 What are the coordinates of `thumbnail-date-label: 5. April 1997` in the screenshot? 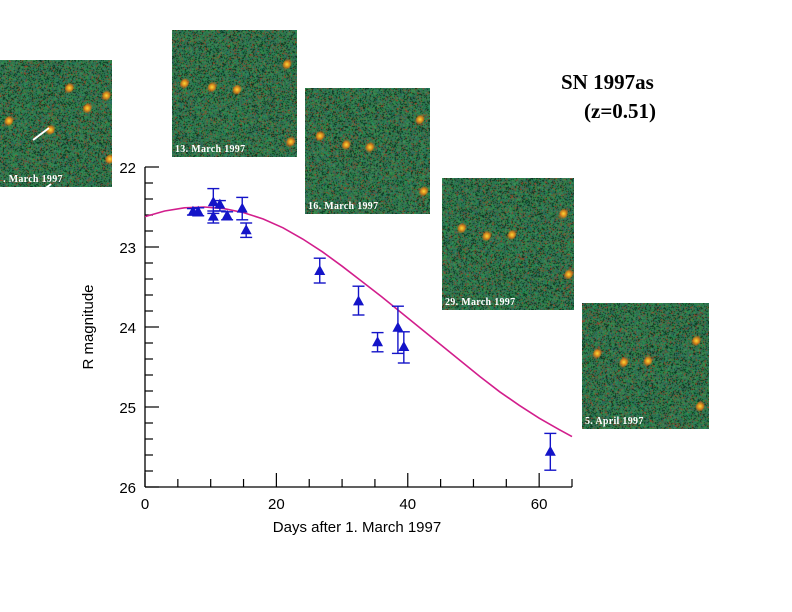 It's located at (614, 421).